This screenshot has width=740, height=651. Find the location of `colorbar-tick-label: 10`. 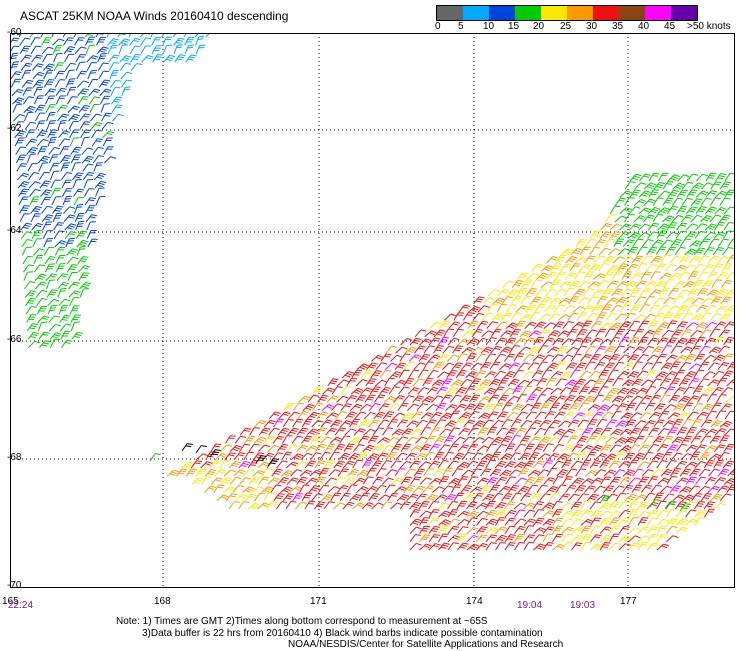

colorbar-tick-label: 10 is located at coordinates (488, 26).